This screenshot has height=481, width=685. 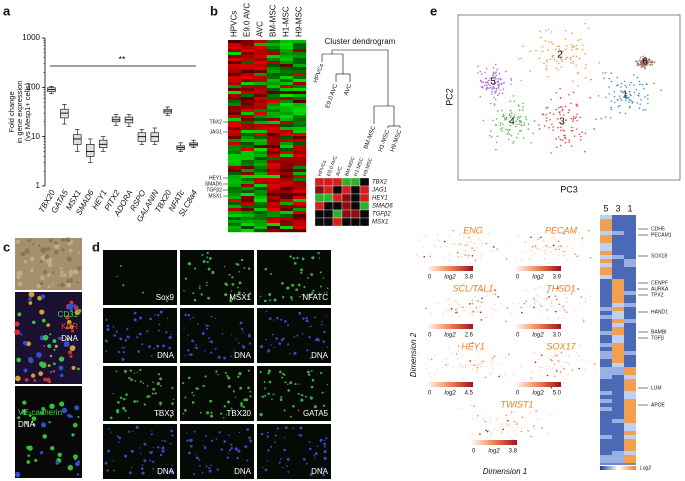 I want to click on gene-label: HEY1, so click(x=380, y=199).